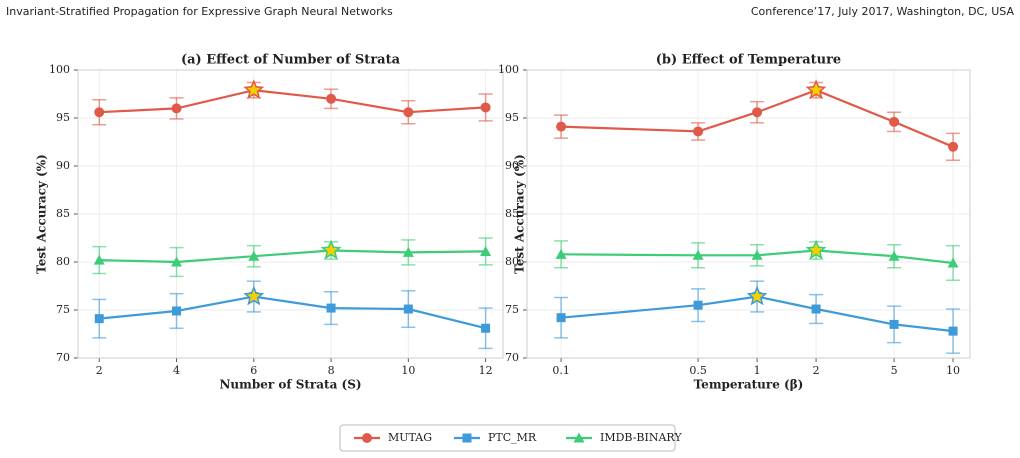 The width and height of the screenshot is (1020, 458). I want to click on x-tick-label: 0.1, so click(561, 370).